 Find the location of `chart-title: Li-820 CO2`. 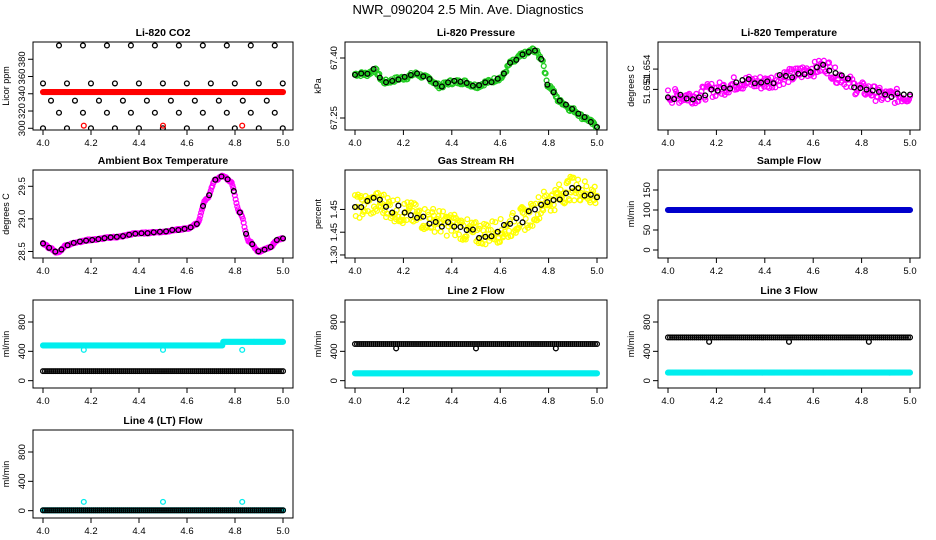

chart-title: Li-820 CO2 is located at coordinates (163, 33).